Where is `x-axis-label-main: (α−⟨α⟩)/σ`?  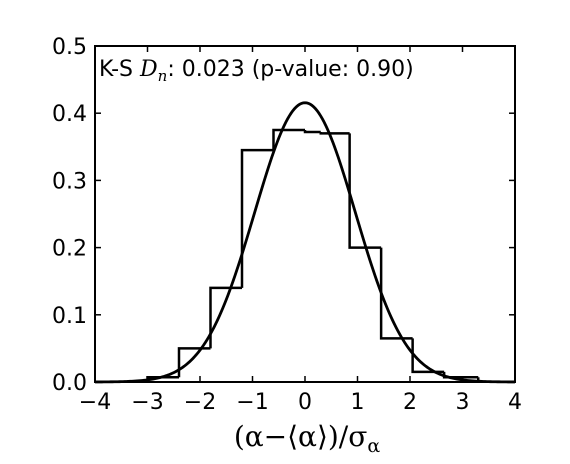
x-axis-label-main: (α−⟨α⟩)/σ is located at coordinates (301, 436).